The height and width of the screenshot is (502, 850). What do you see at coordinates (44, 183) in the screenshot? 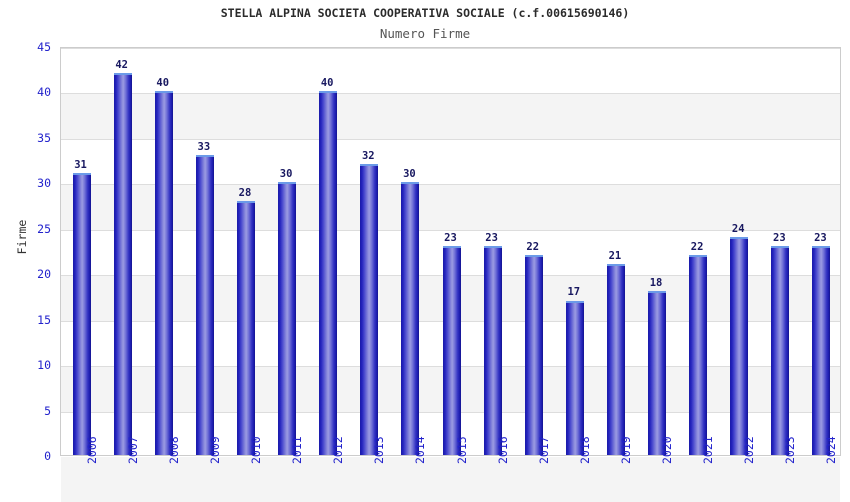
I see `y-tick-label: 30` at bounding box center [44, 183].